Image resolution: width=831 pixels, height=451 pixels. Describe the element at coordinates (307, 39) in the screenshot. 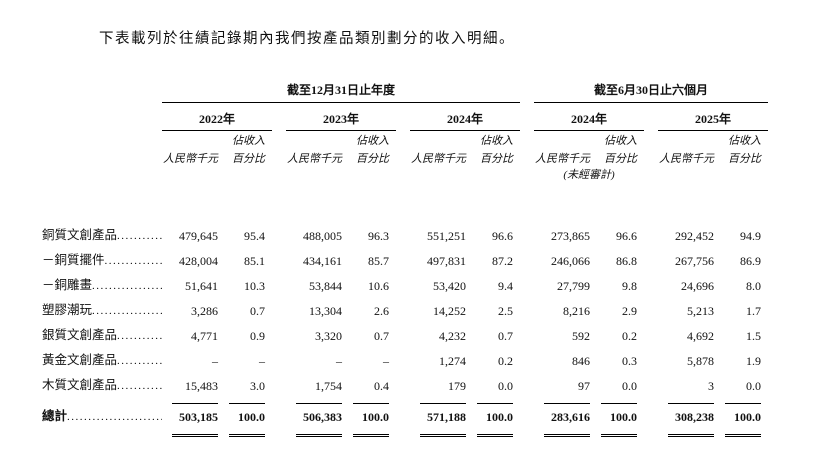

I see `intro-text: 下表載列於往績記錄期內我們按產品類別劃分的收入明細。` at that location.